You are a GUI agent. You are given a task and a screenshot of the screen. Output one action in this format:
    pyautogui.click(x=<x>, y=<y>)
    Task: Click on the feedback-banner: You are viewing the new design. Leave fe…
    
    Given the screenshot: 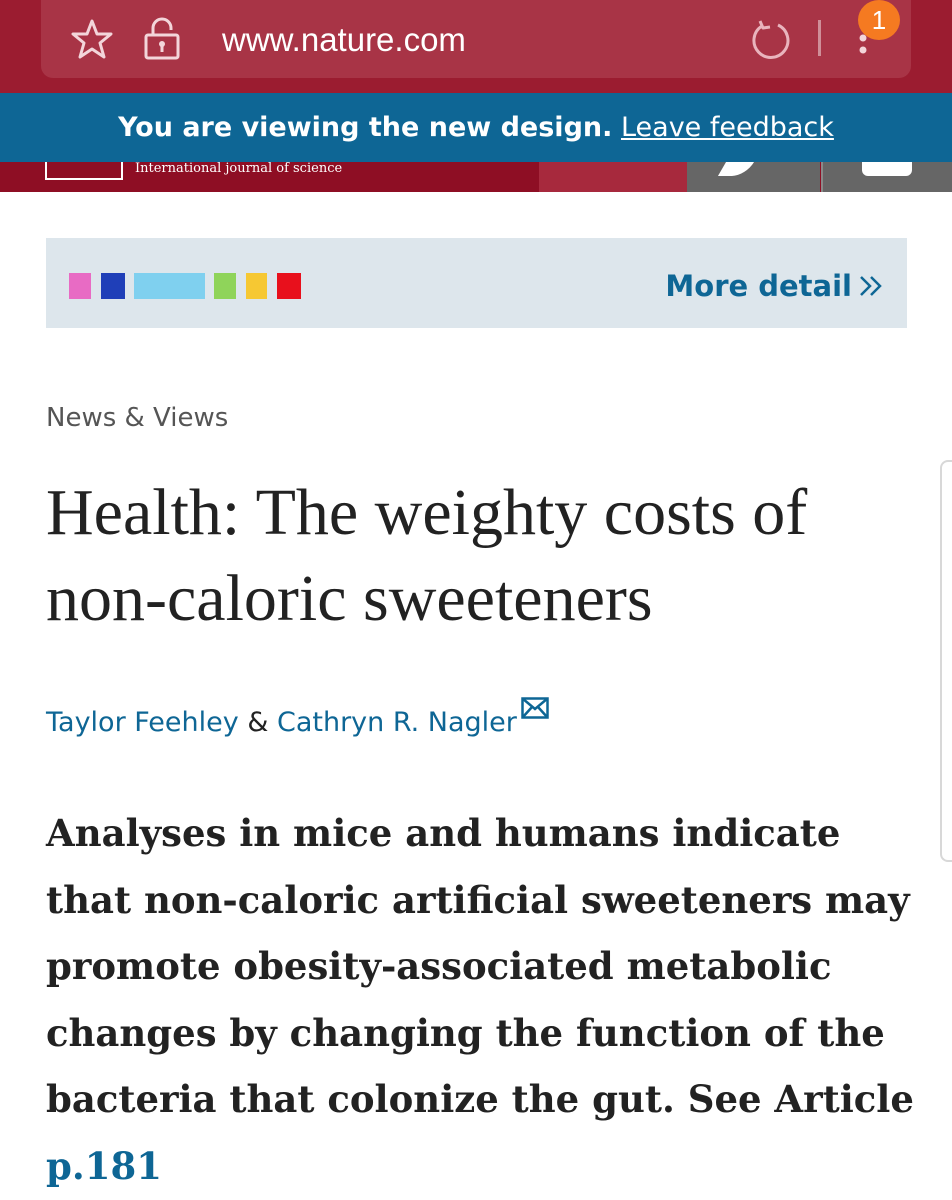 What is the action you would take?
    pyautogui.click(x=476, y=127)
    